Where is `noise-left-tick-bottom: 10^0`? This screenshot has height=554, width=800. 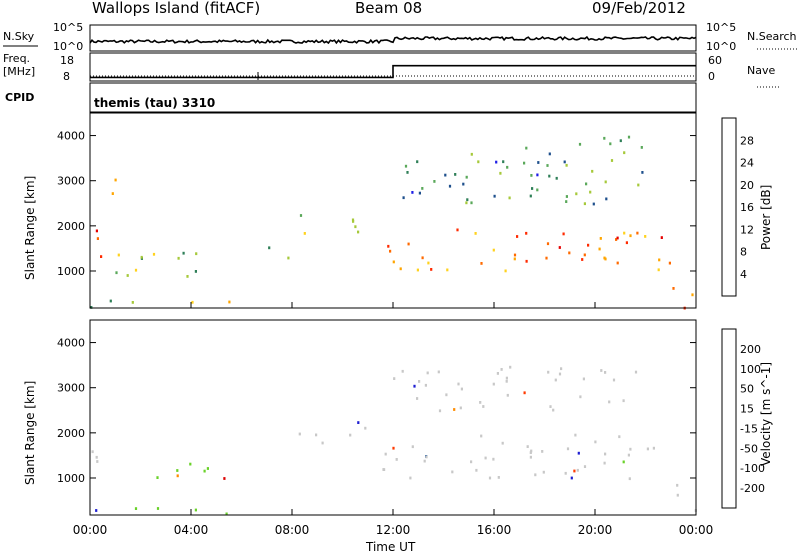
noise-left-tick-bottom: 10^0 is located at coordinates (68, 46).